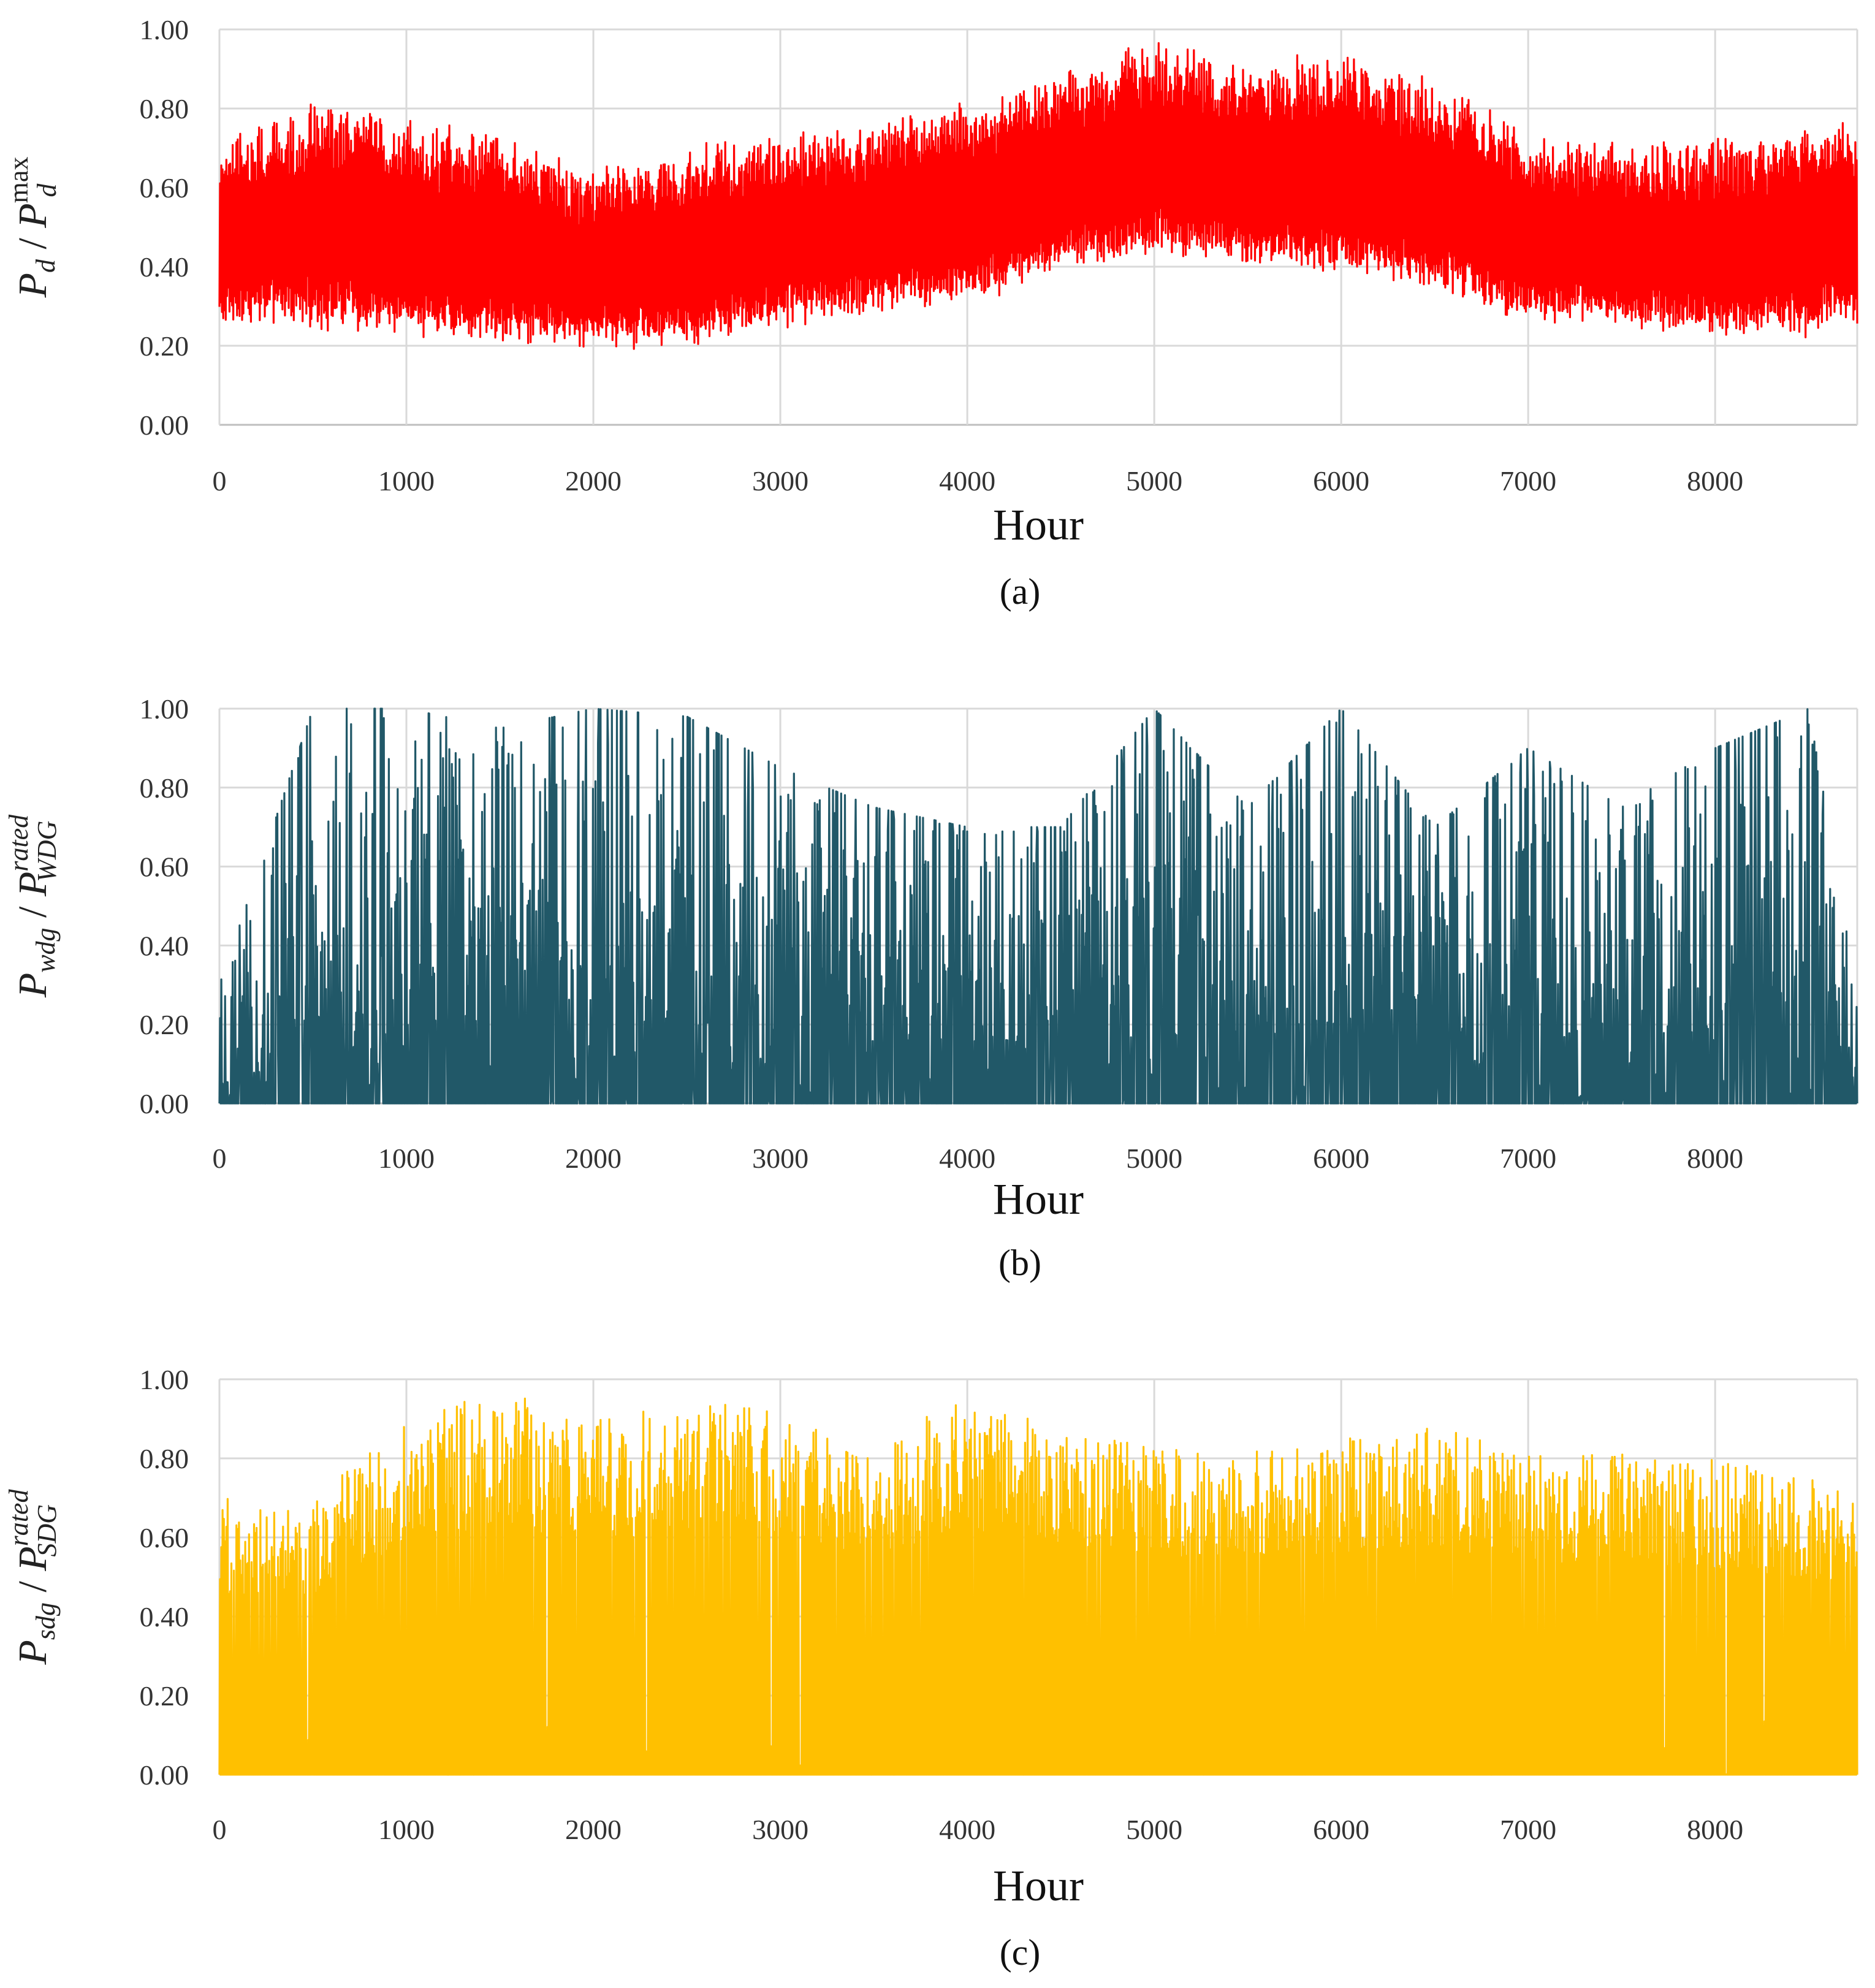  I want to click on y-axis-label: Pwdg / PratedWDG, so click(33, 906).